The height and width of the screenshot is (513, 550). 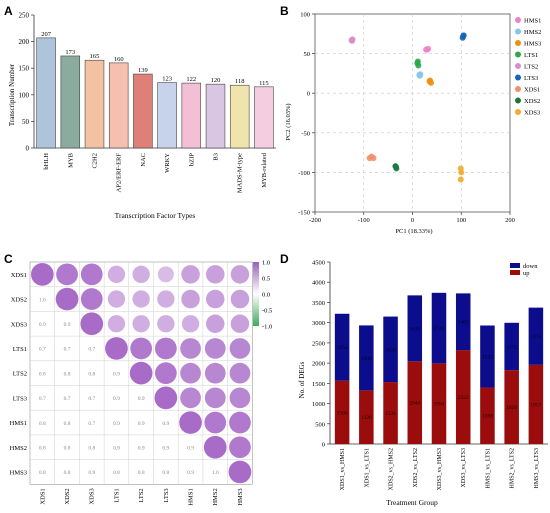 I want to click on down-value-label: 1620, so click(x=390, y=350).